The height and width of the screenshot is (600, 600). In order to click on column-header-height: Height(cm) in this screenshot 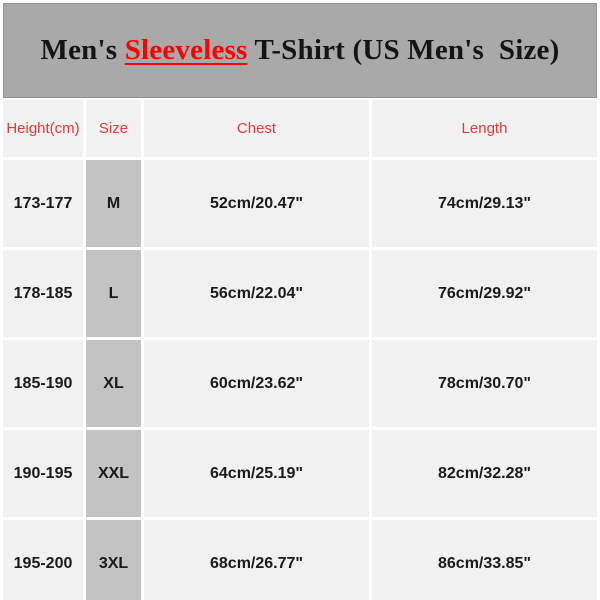, I will do `click(43, 128)`.